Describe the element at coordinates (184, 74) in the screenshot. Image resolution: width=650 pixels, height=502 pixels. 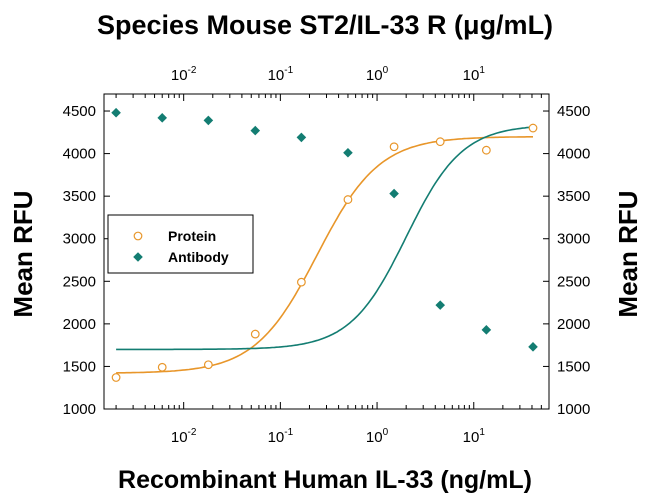
I see `x-tick-label-top: 10⁻²` at that location.